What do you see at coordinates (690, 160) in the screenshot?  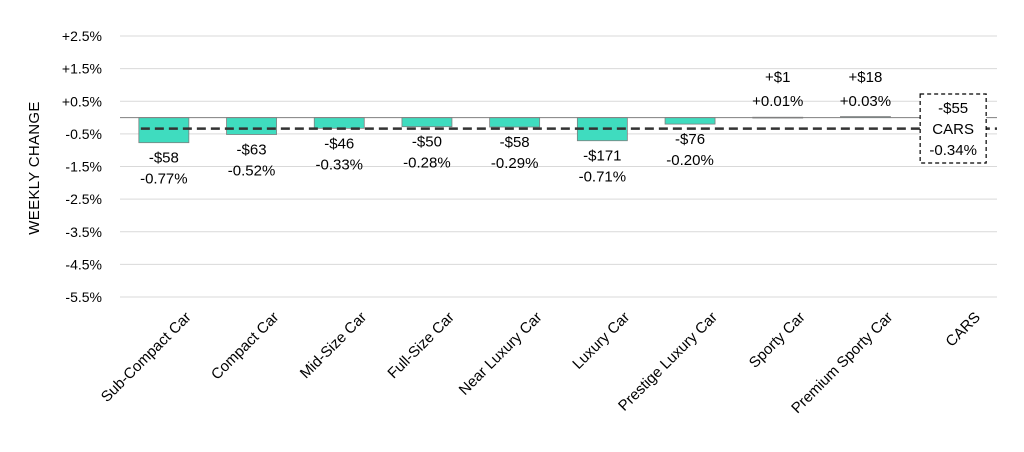 I see `data-label-percent: -0.20%` at bounding box center [690, 160].